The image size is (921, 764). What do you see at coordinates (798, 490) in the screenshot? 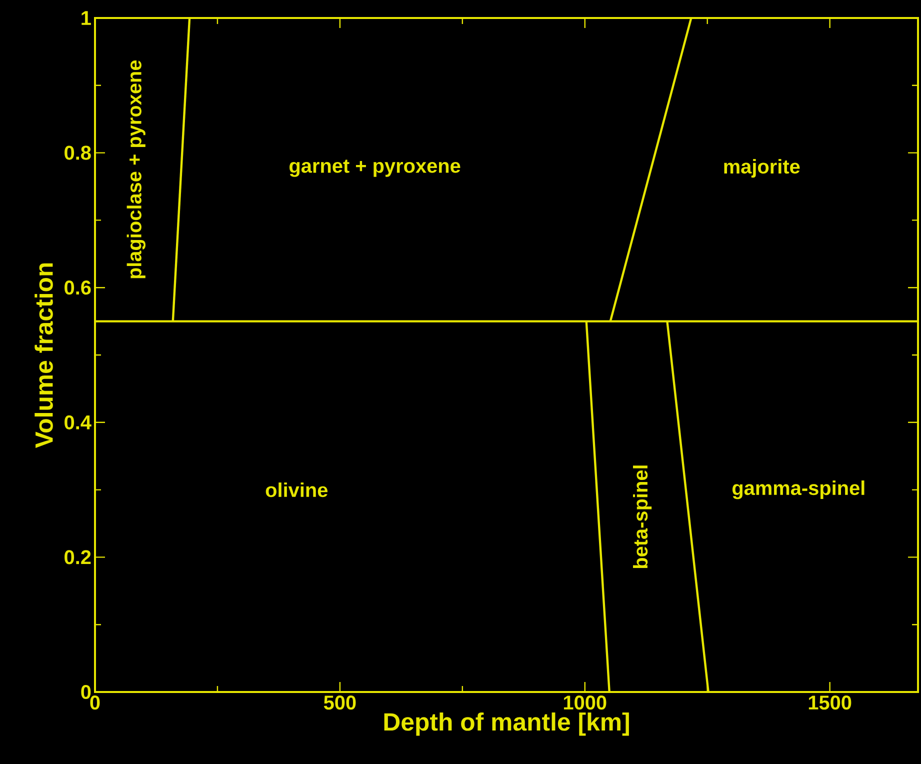
I see `annotation: gamma-spinel` at bounding box center [798, 490].